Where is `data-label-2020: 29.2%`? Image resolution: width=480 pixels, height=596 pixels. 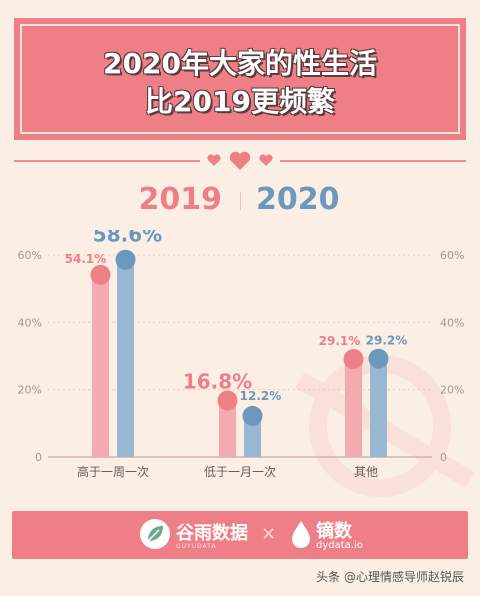 data-label-2020: 29.2% is located at coordinates (387, 341).